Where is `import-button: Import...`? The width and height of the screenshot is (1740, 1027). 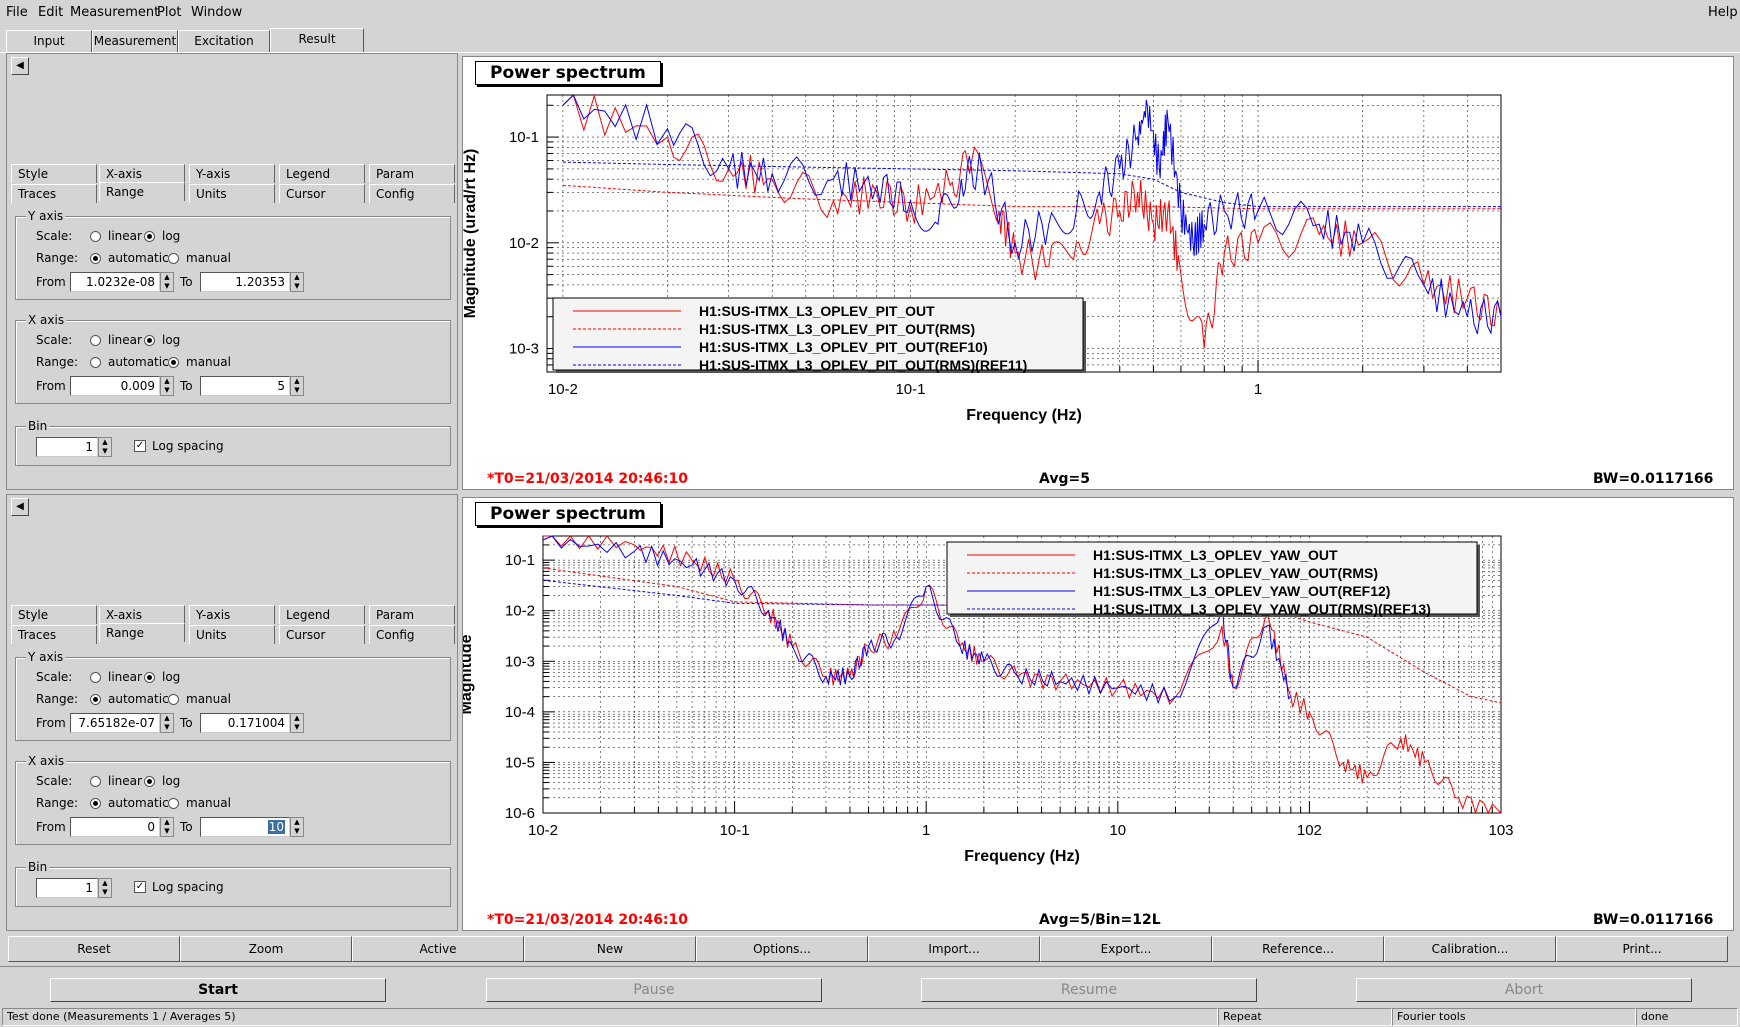
import-button: Import... is located at coordinates (954, 949).